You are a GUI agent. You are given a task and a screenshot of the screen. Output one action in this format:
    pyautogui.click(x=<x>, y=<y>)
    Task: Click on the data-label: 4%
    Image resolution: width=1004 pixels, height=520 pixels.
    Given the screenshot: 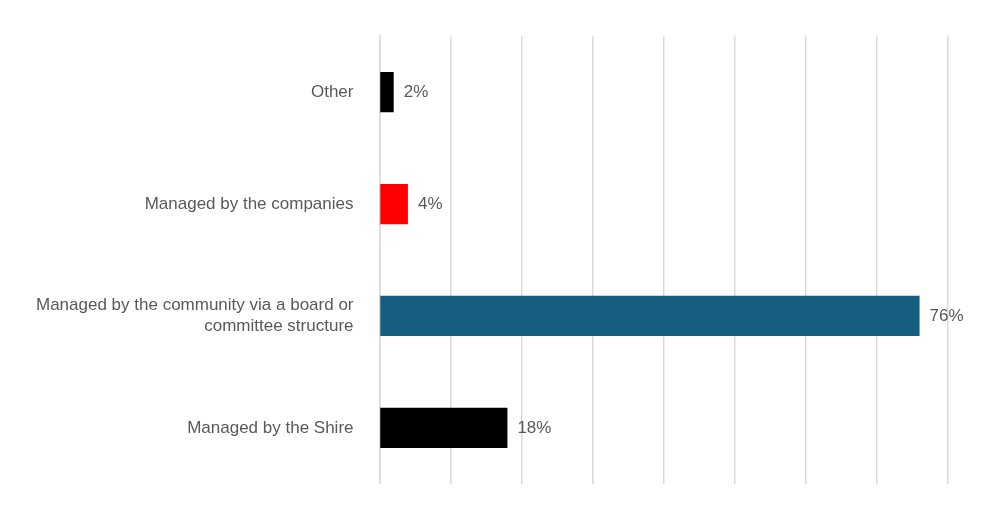 What is the action you would take?
    pyautogui.click(x=430, y=203)
    